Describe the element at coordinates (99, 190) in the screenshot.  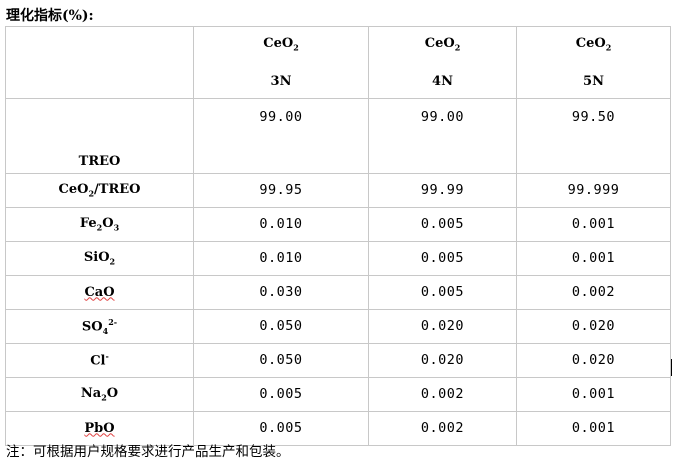
I see `row-label: CeO2/TREO` at that location.